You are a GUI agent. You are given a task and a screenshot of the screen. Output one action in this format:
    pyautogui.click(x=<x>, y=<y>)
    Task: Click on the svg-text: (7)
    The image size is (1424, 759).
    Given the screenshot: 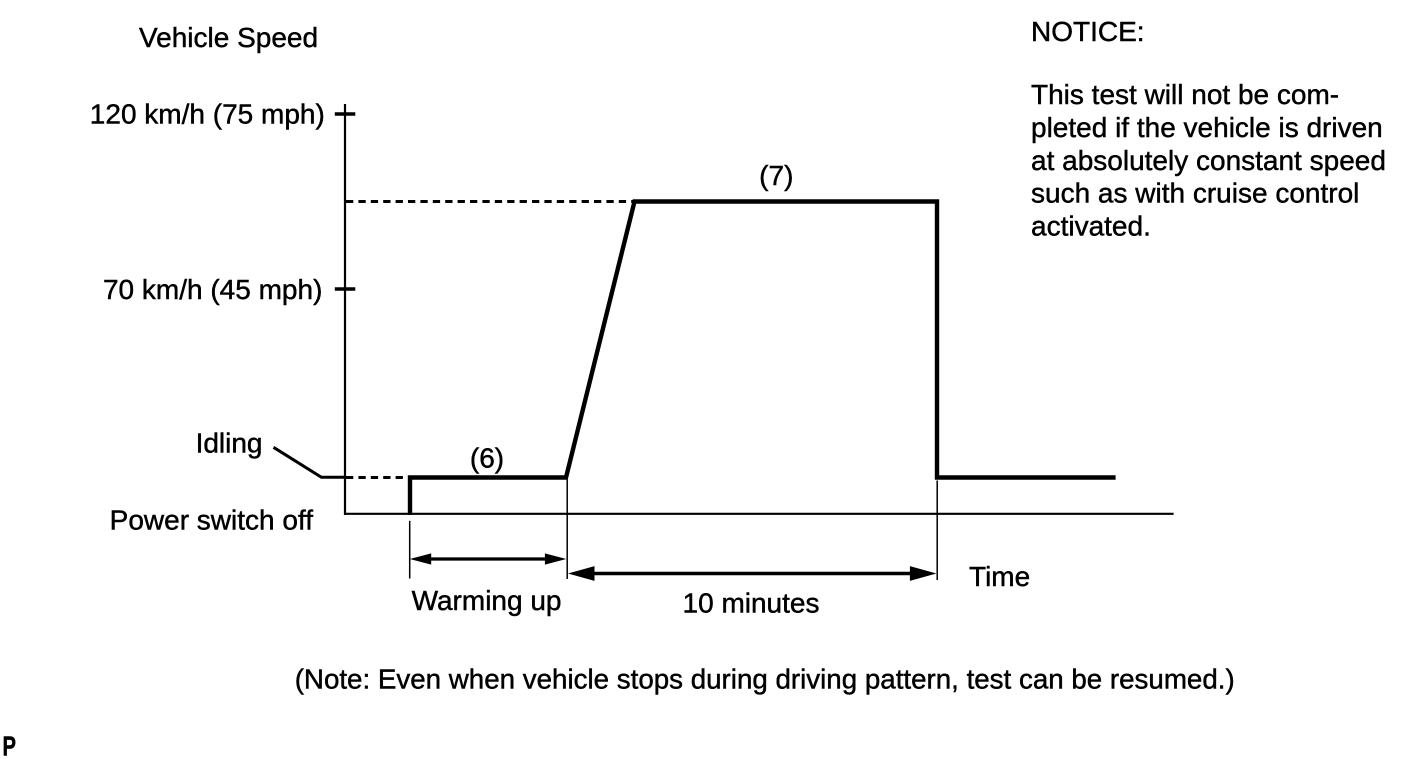 What is the action you would take?
    pyautogui.click(x=776, y=175)
    